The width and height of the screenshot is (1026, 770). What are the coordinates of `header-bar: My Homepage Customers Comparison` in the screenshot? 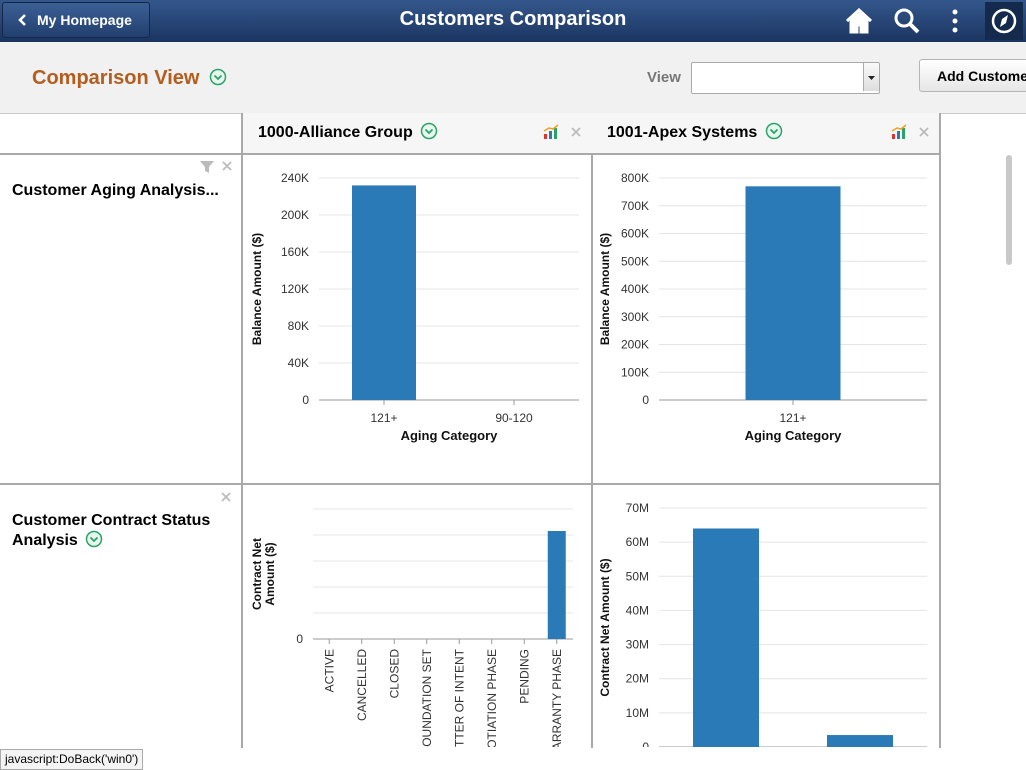 It's located at (513, 21).